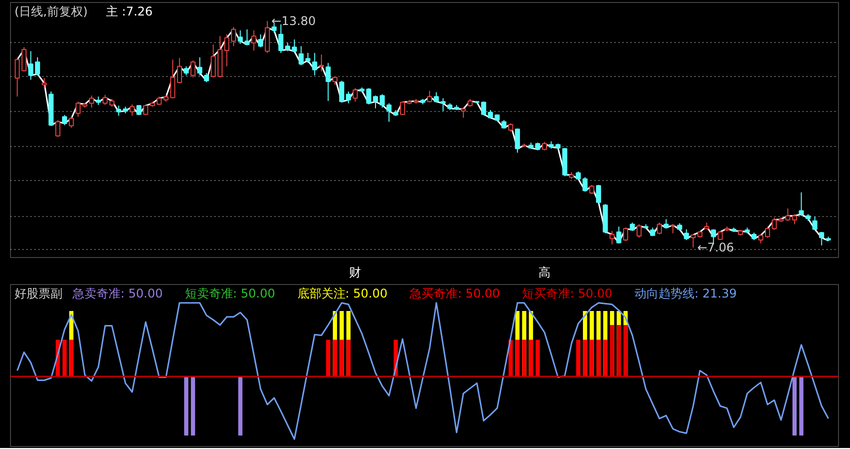  I want to click on text: 急买奇准: 50.00, so click(454, 293).